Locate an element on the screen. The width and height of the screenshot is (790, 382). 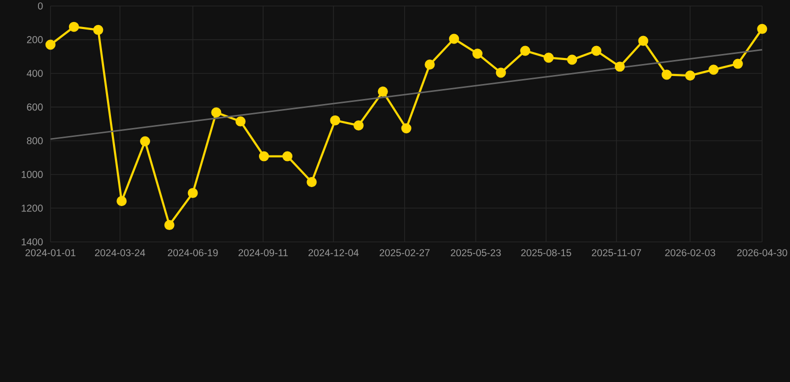
y-tick-label: 1200 is located at coordinates (32, 208).